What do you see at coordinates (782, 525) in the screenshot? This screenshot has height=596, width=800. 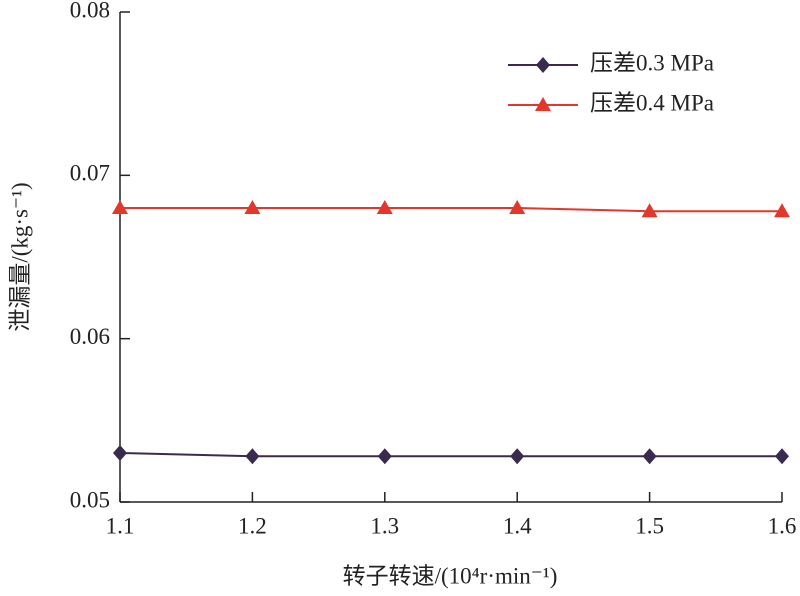 I see `x-tick-label: 1.6` at bounding box center [782, 525].